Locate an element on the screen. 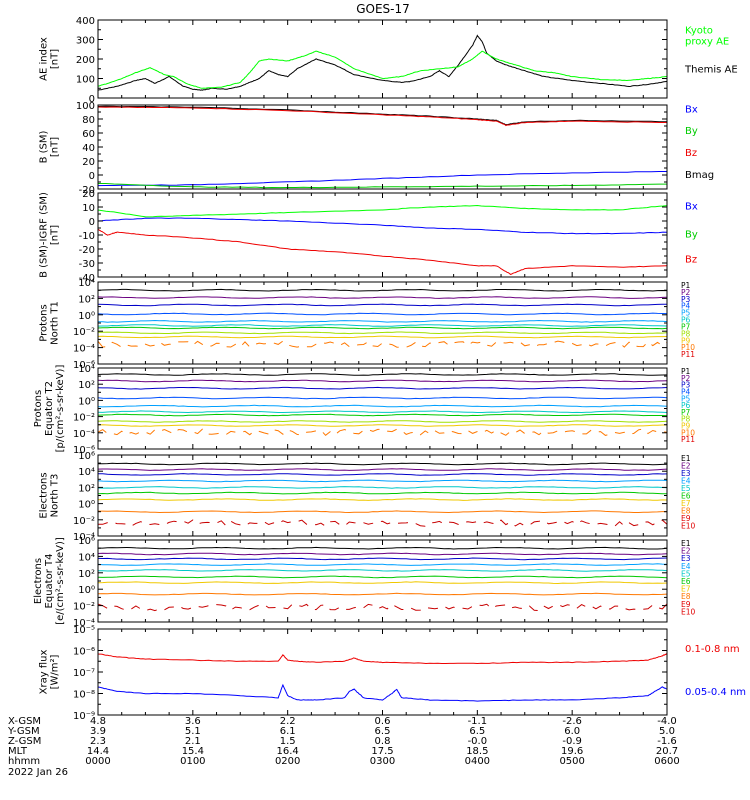  footer-value: 6.5 is located at coordinates (477, 731).